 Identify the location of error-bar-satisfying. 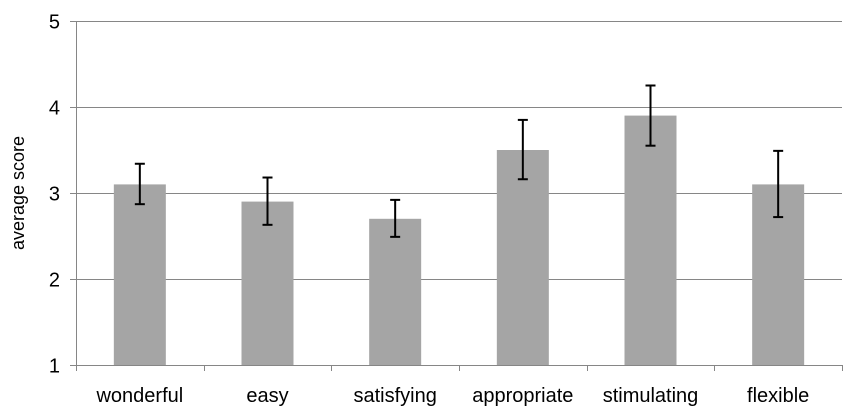
(395, 218).